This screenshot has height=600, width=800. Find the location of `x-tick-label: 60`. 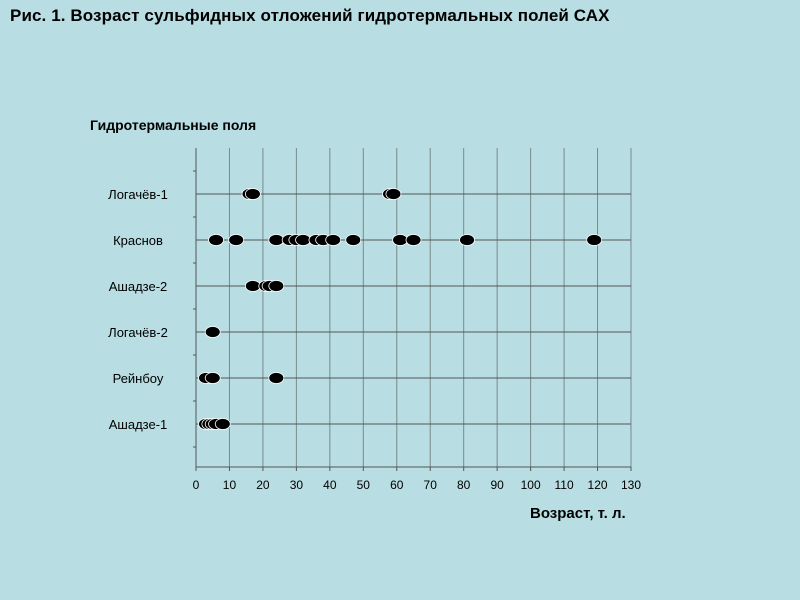

x-tick-label: 60 is located at coordinates (397, 485).